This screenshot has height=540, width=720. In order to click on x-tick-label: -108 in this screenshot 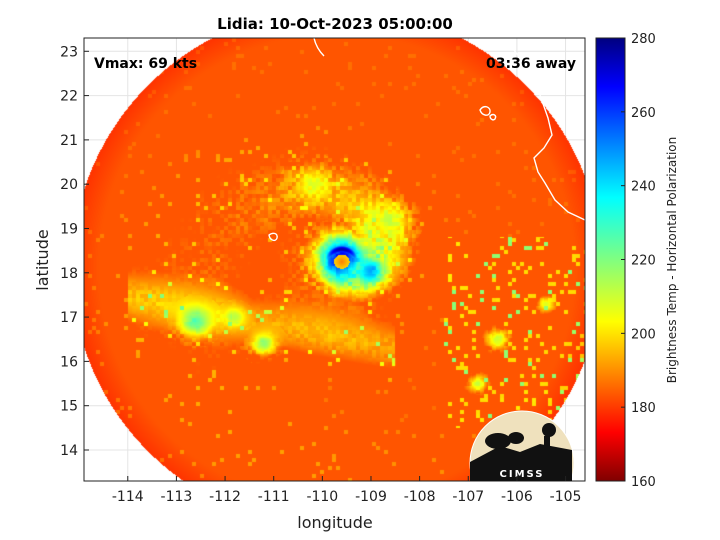, I will do `click(420, 497)`.